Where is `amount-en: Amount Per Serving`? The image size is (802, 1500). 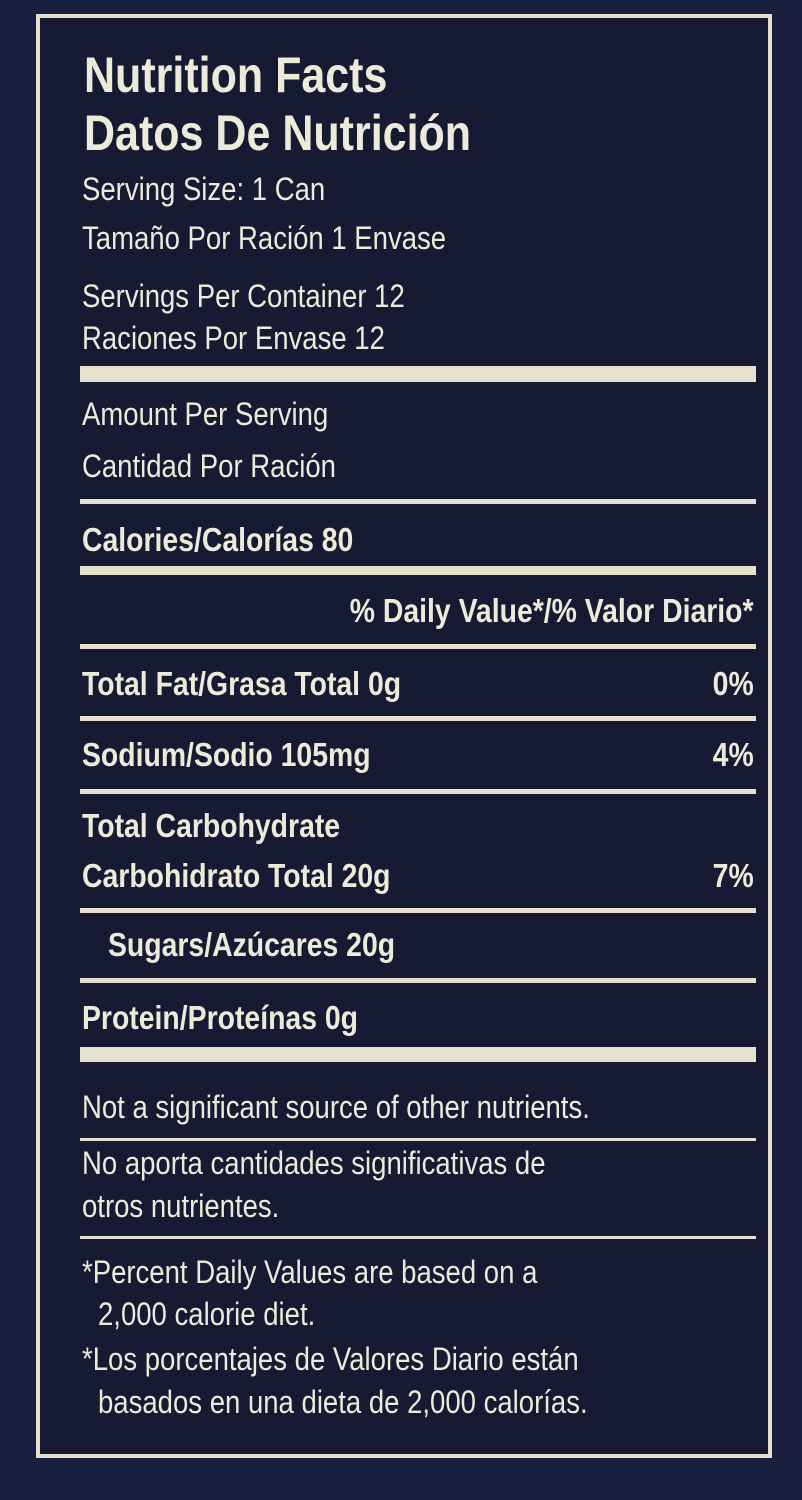
amount-en: Amount Per Serving is located at coordinates (205, 414).